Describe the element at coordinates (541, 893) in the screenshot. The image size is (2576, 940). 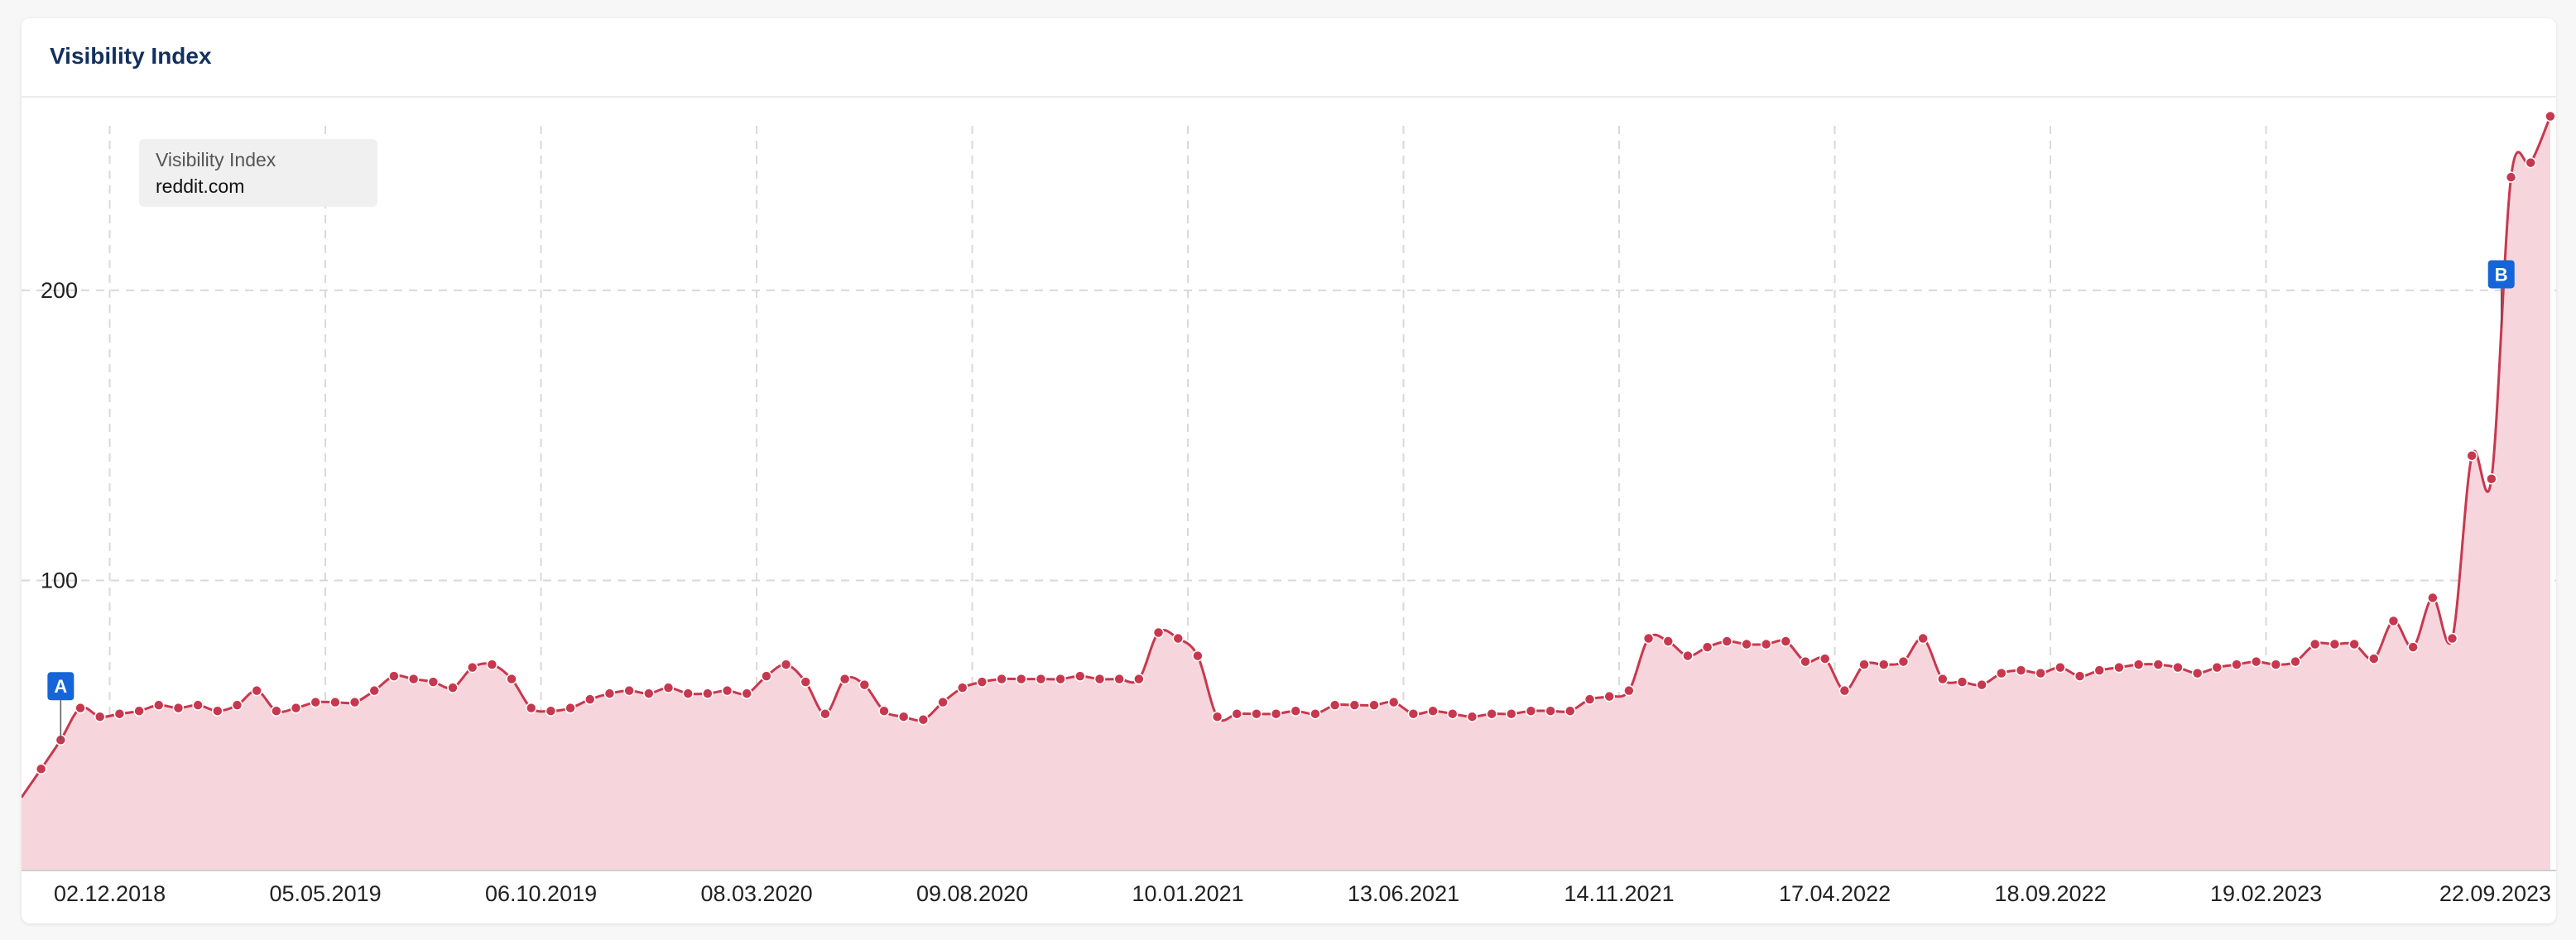
I see `x-tick-label: 06.10.2019` at that location.